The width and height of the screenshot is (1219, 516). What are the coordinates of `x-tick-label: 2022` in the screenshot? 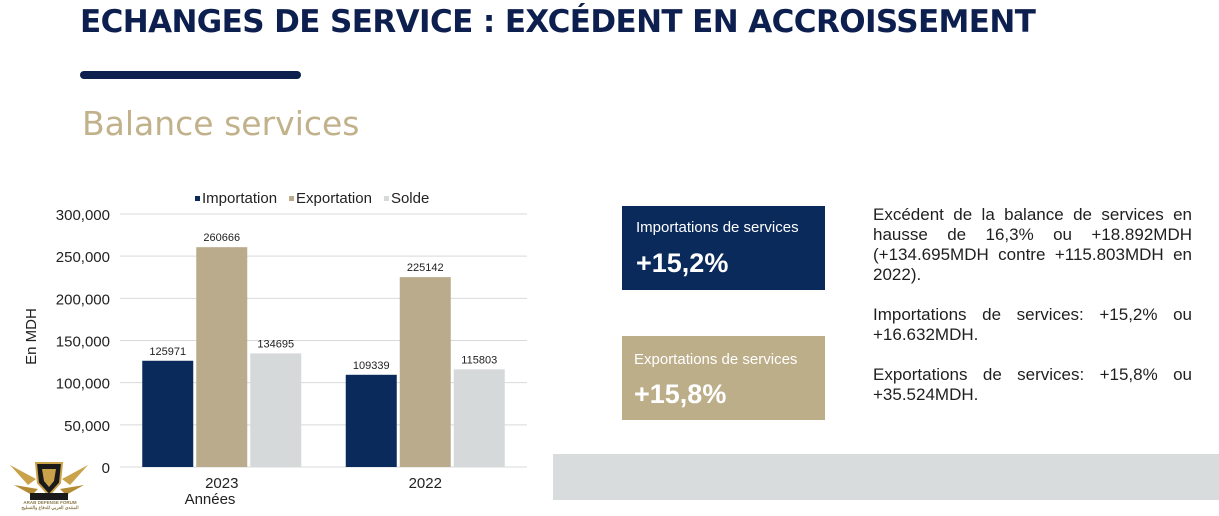 It's located at (425, 483).